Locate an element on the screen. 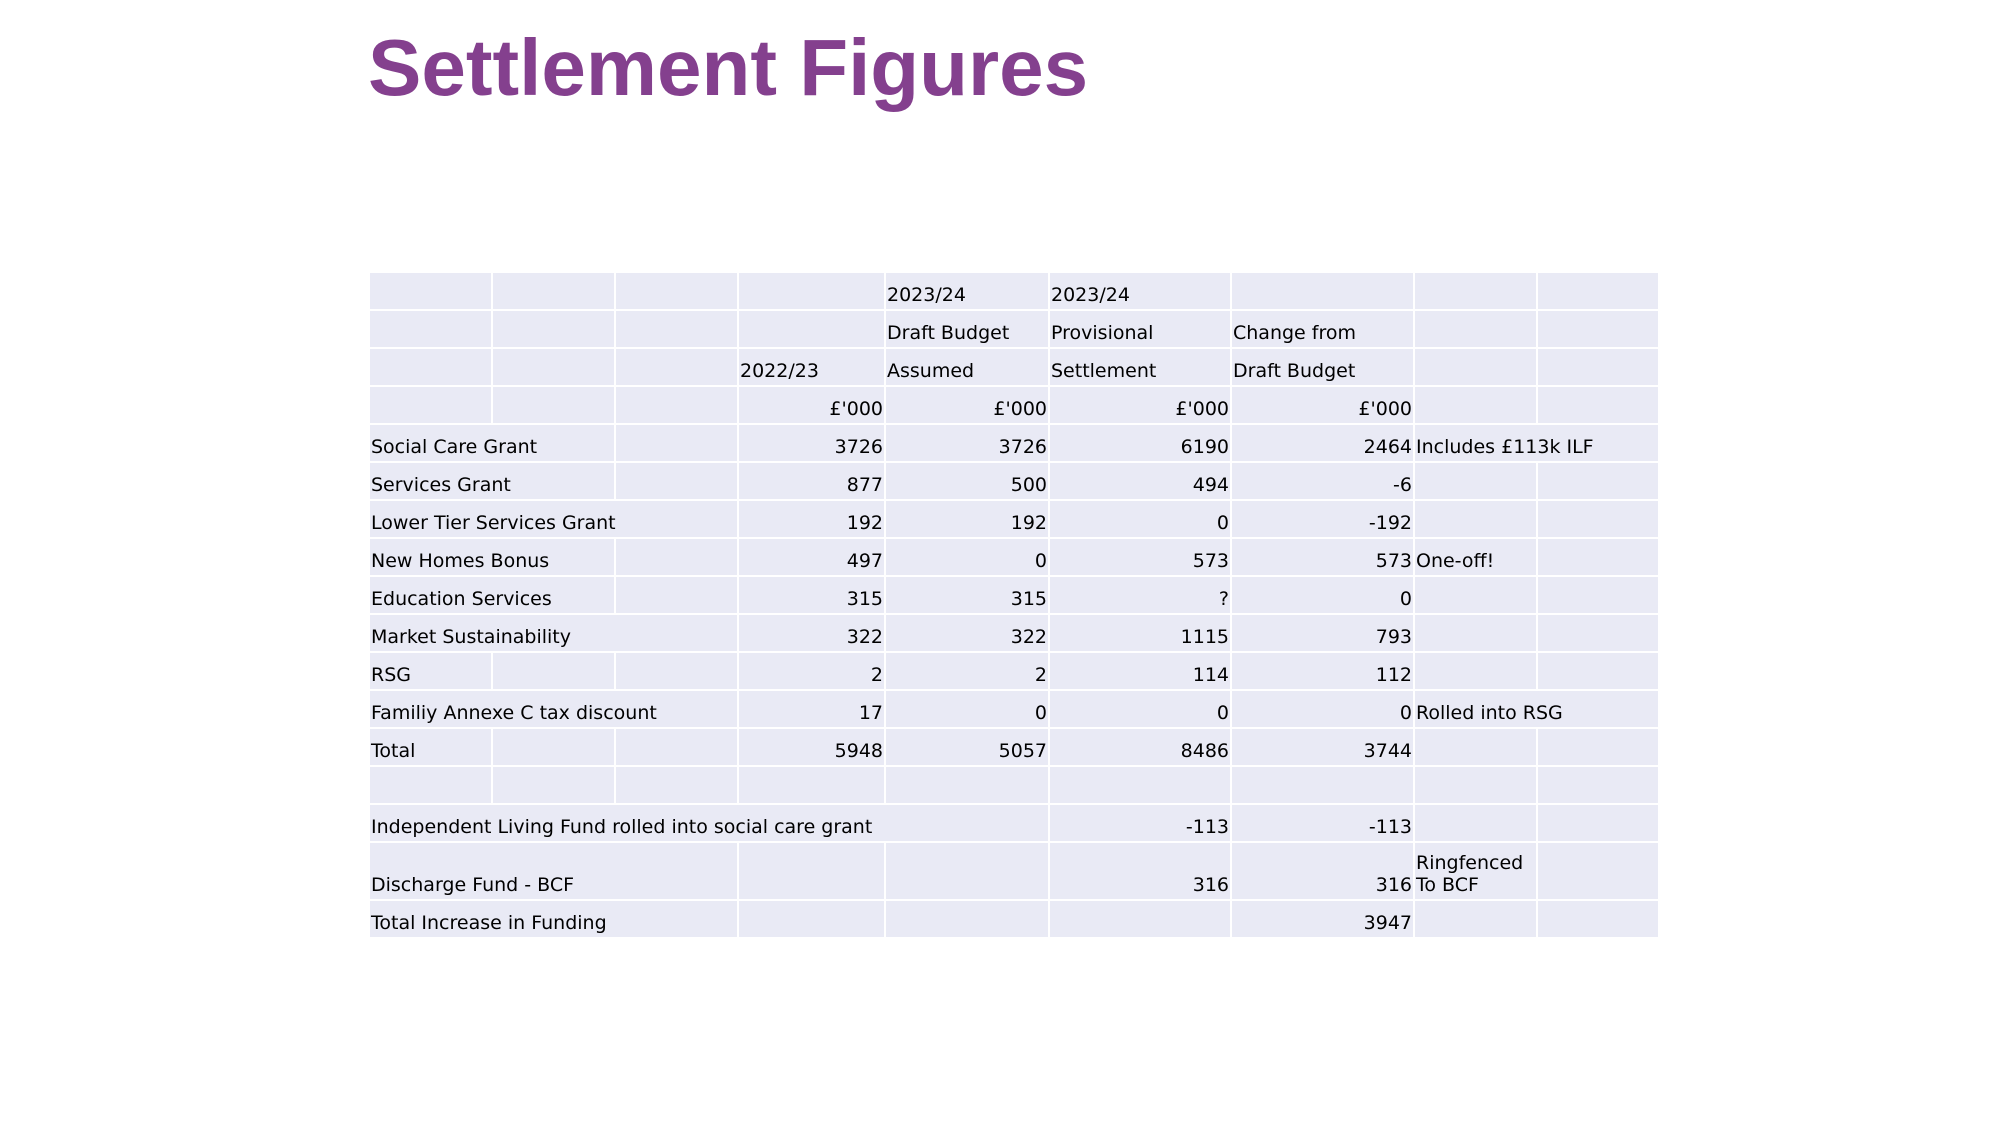  header-provisional-settlement: Settlement is located at coordinates (1140, 367).